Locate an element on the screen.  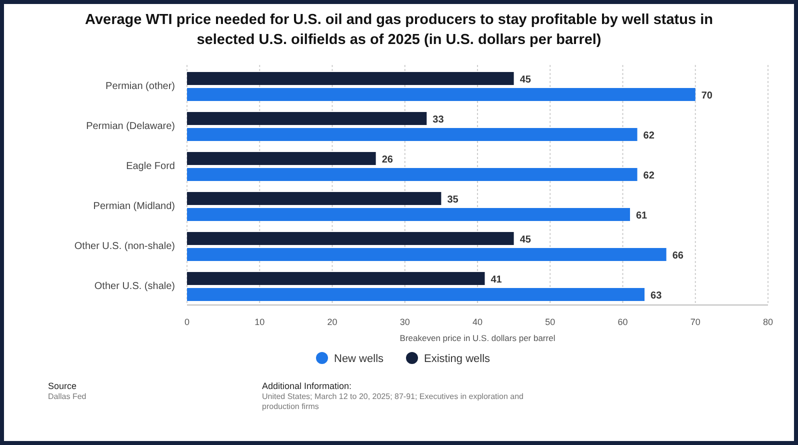
x-axis-title: Breakeven price in U.S. dollars per barrel is located at coordinates (478, 338).